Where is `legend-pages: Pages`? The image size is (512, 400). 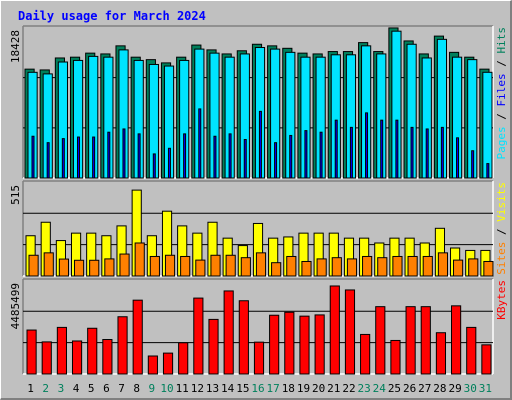 legend-pages: Pages is located at coordinates (501, 142).